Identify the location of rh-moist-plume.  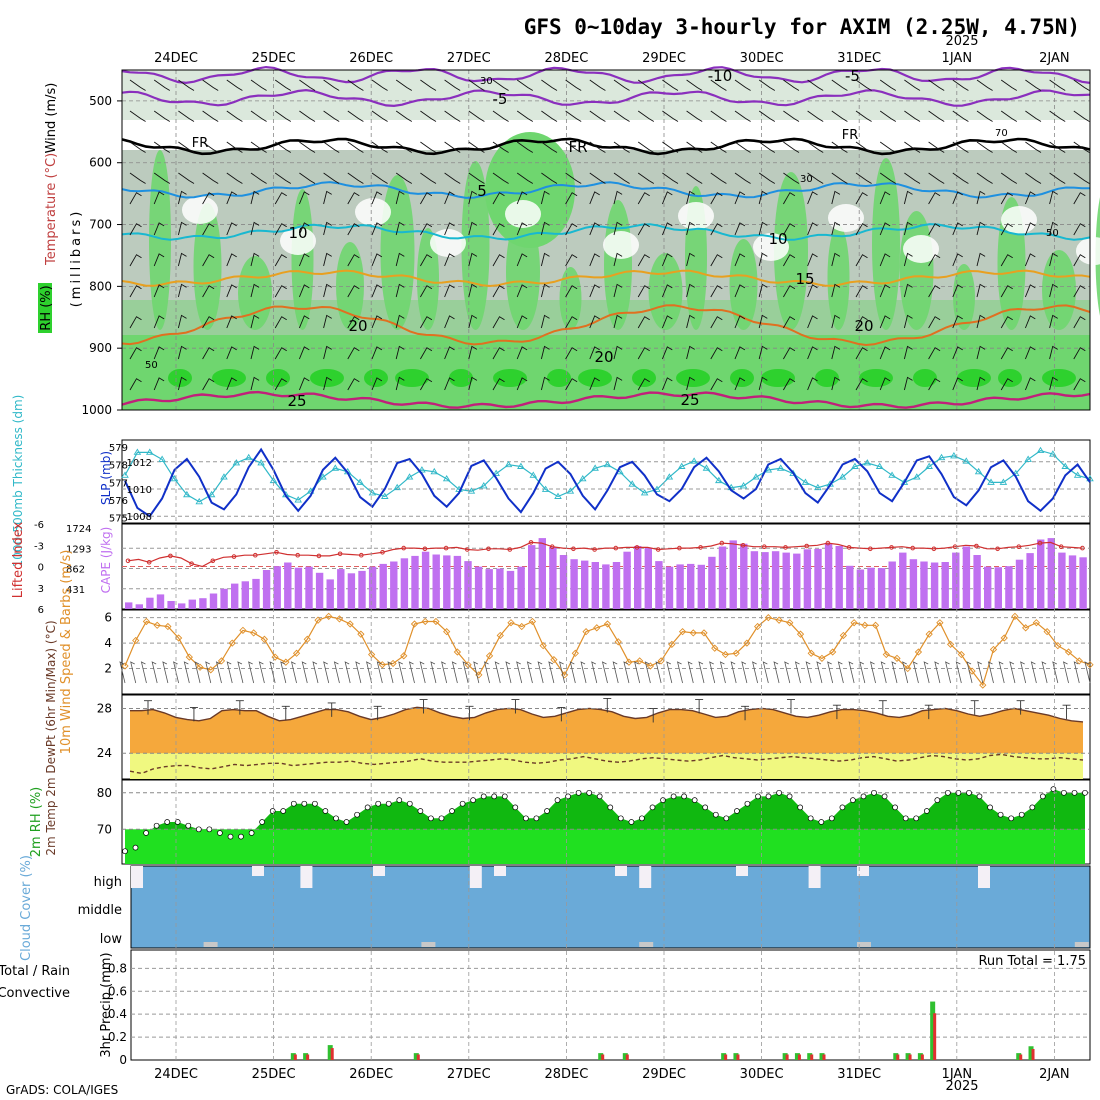
(1059, 290).